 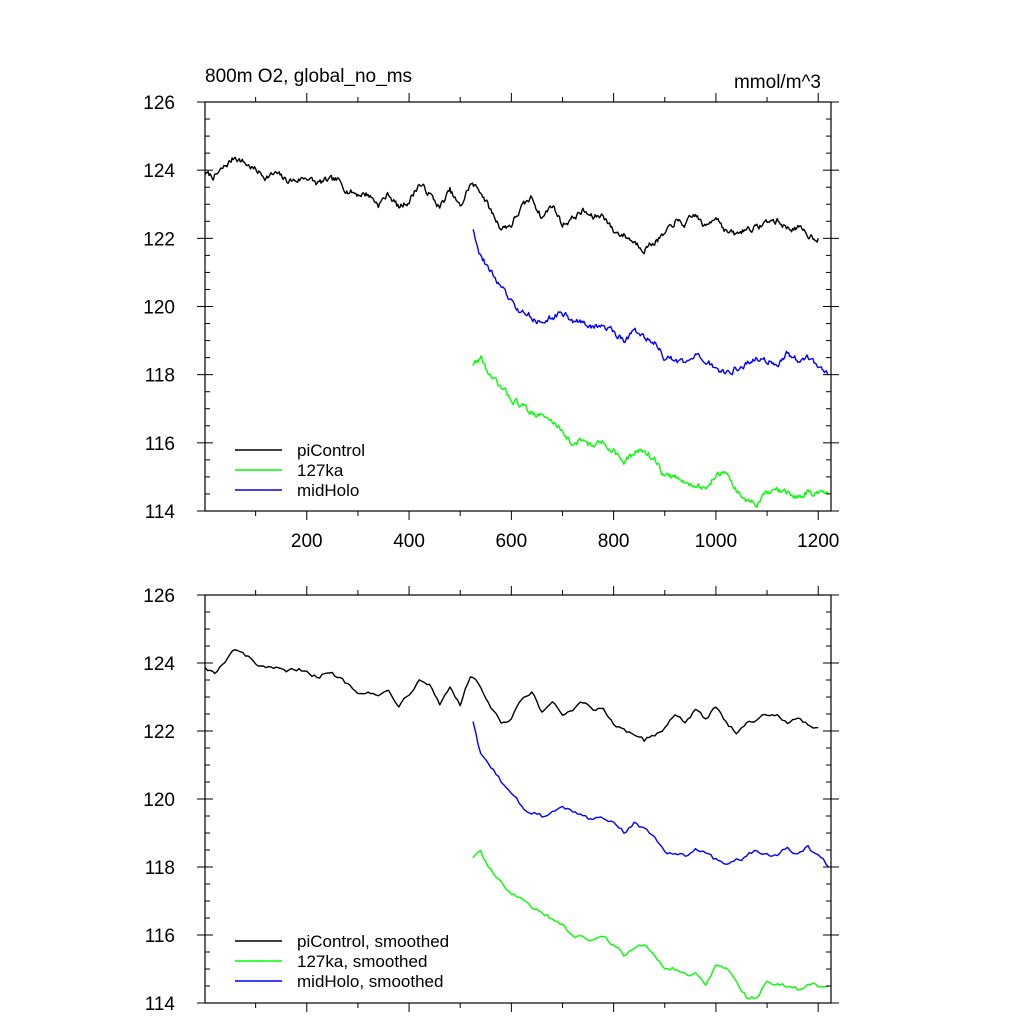 What do you see at coordinates (716, 541) in the screenshot?
I see `x-tick-label: 1000` at bounding box center [716, 541].